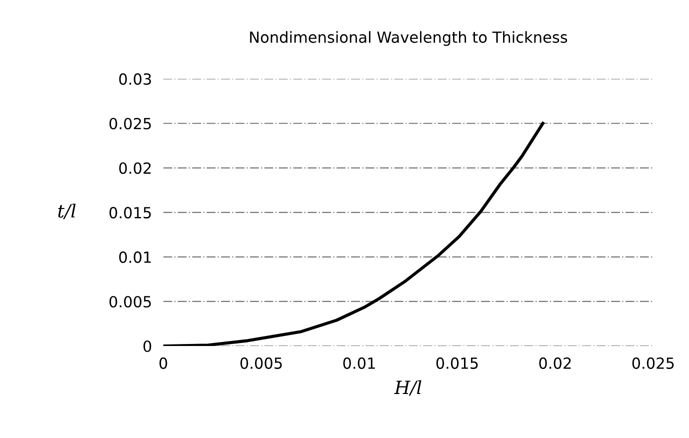 The image size is (689, 438). What do you see at coordinates (135, 257) in the screenshot?
I see `y-tick-label: 0.01` at bounding box center [135, 257].